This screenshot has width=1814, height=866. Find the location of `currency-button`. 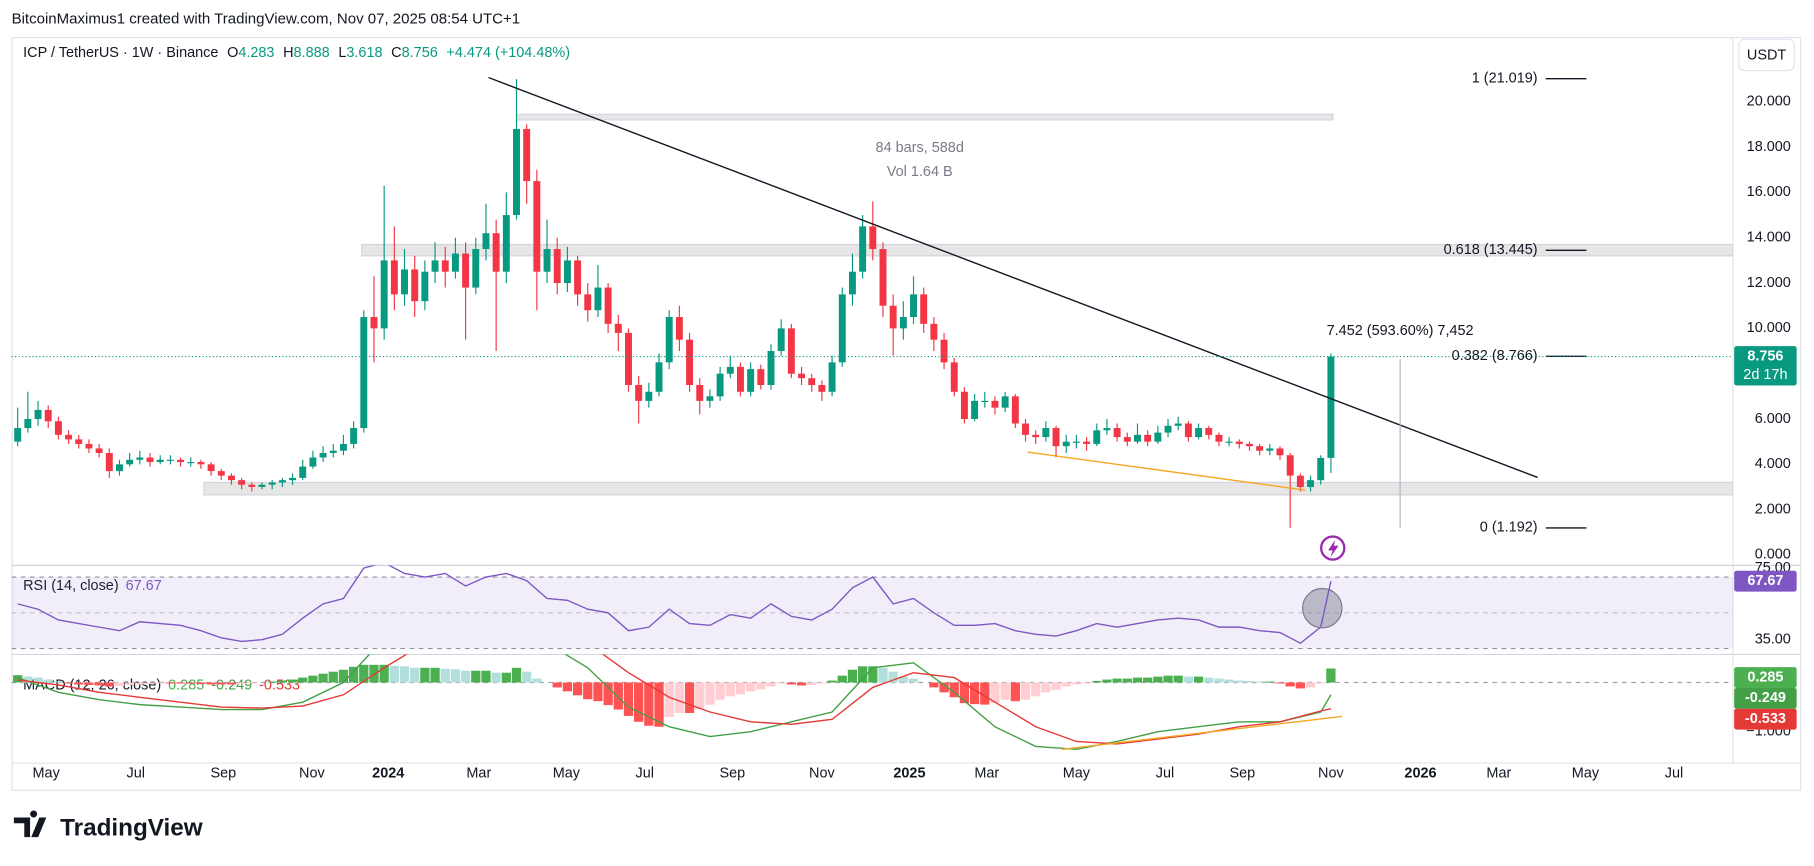

currency-button is located at coordinates (1766, 55).